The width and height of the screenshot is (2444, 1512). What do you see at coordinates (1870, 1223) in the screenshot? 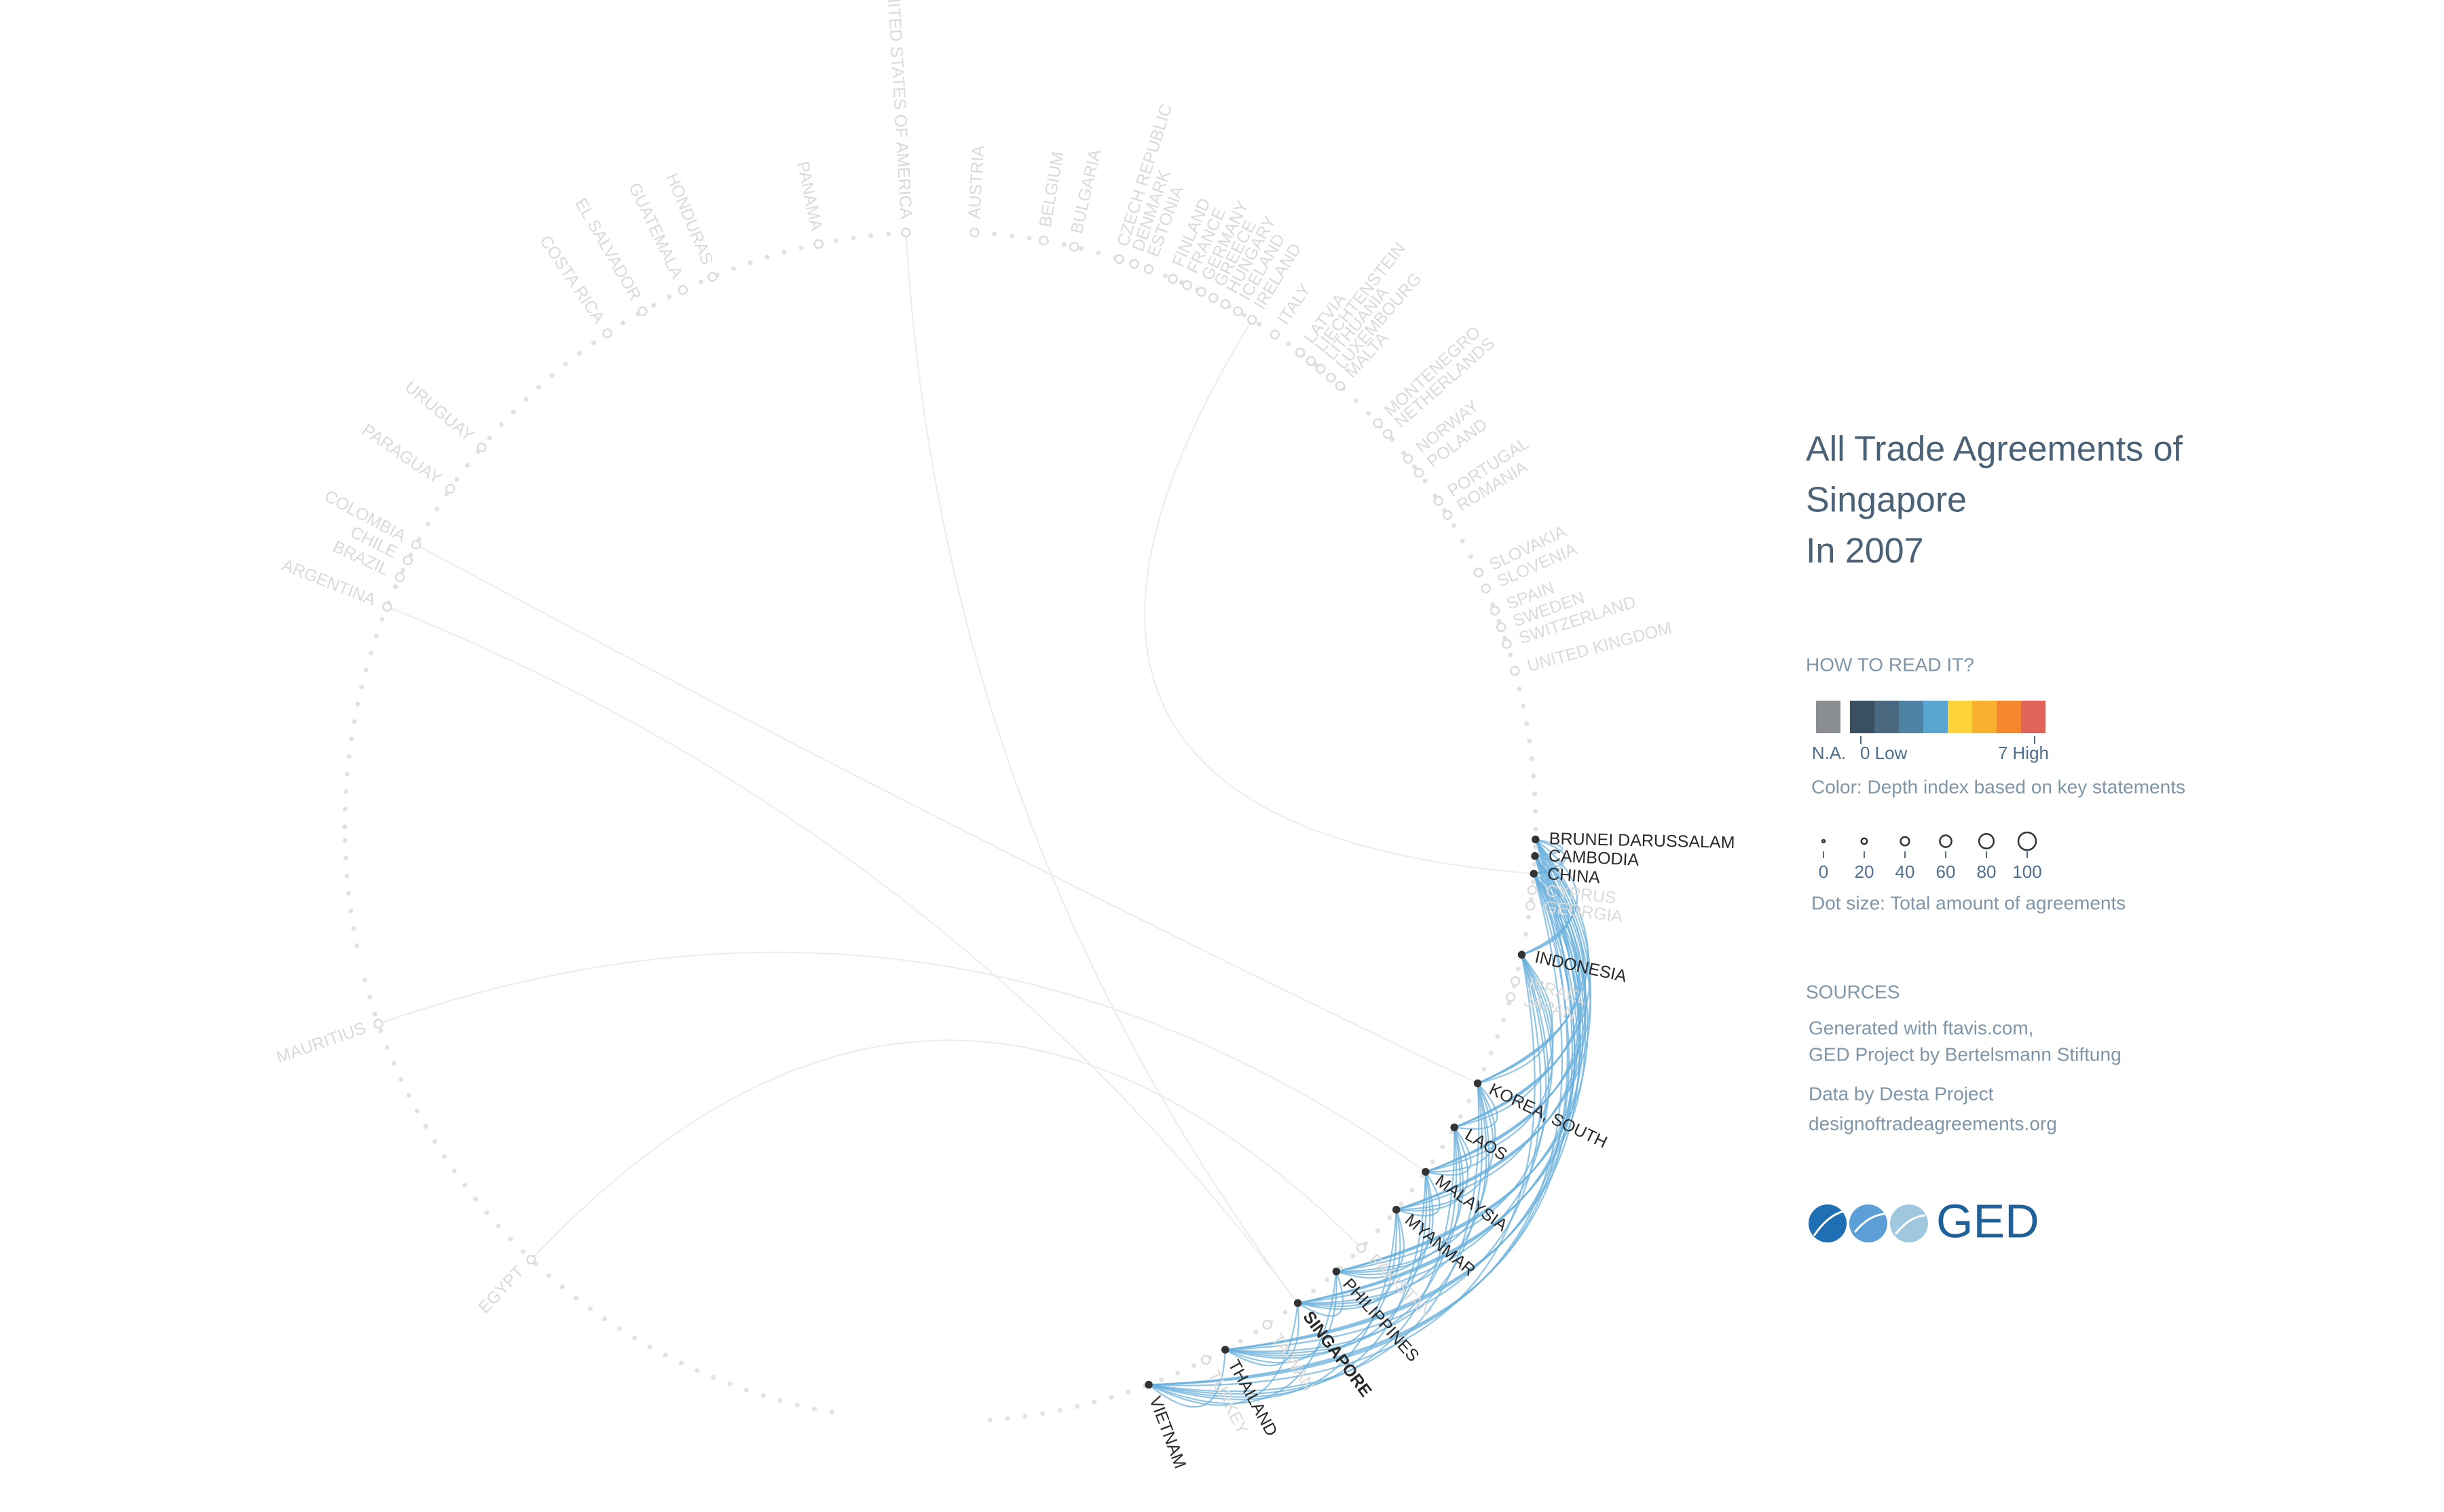
I see `logo-swoosh` at bounding box center [1870, 1223].